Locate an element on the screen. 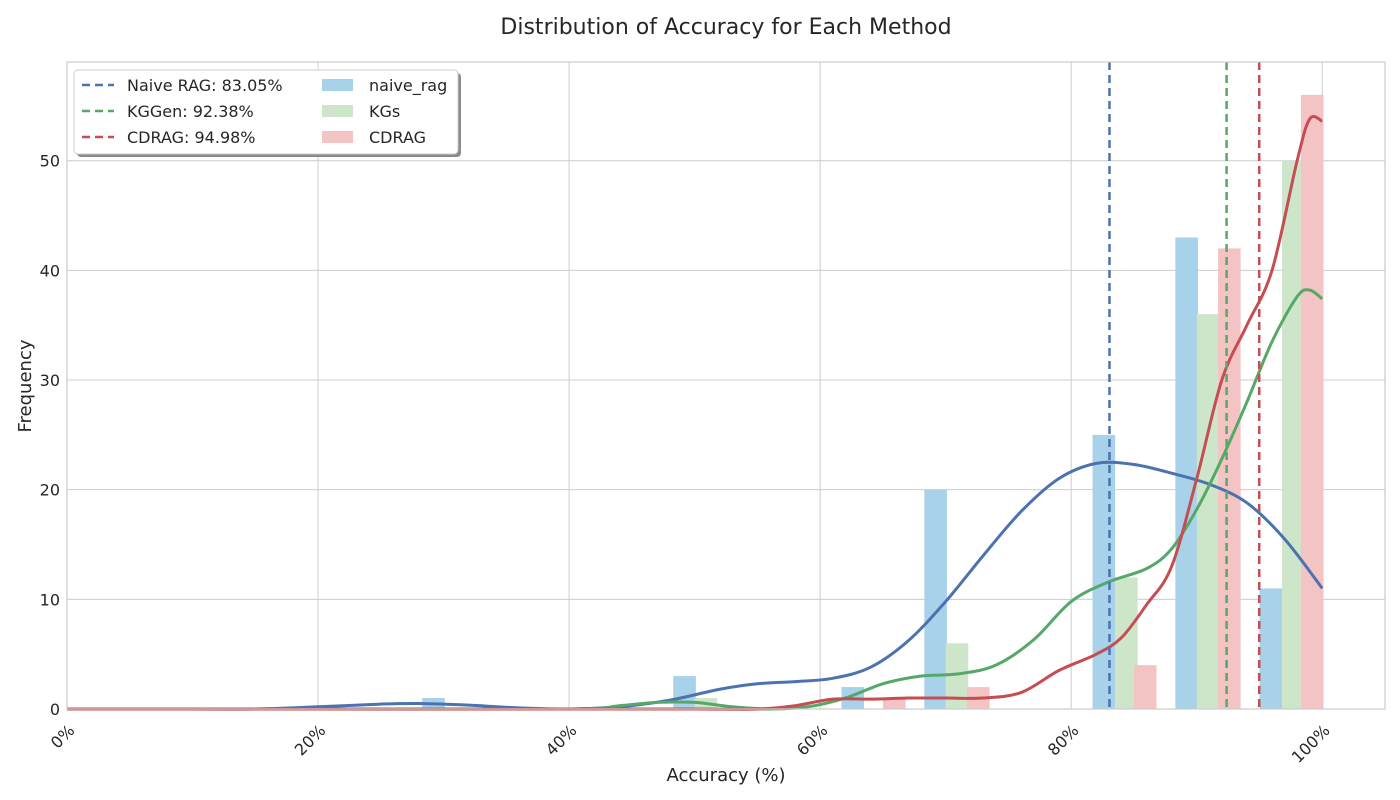 The image size is (1400, 800). legend-entry-label: Naive RAG: 83.05% is located at coordinates (205, 85).